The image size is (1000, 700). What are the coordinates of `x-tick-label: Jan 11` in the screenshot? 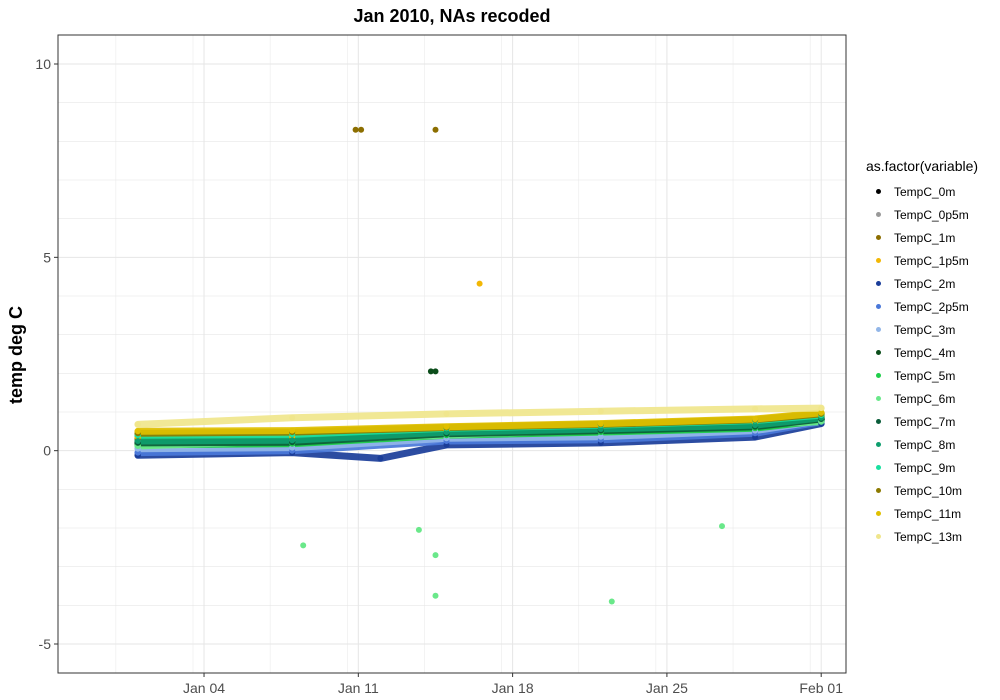 It's located at (358, 688).